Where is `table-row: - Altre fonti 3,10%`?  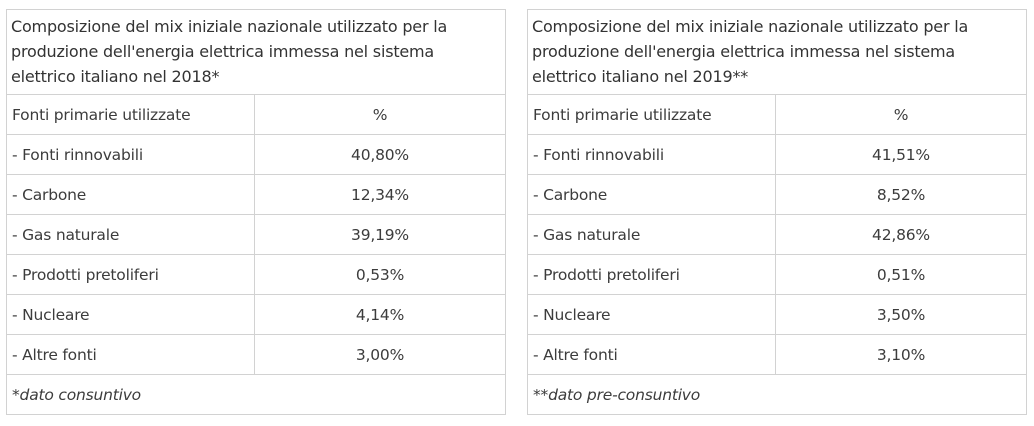 table-row: - Altre fonti 3,10% is located at coordinates (777, 354).